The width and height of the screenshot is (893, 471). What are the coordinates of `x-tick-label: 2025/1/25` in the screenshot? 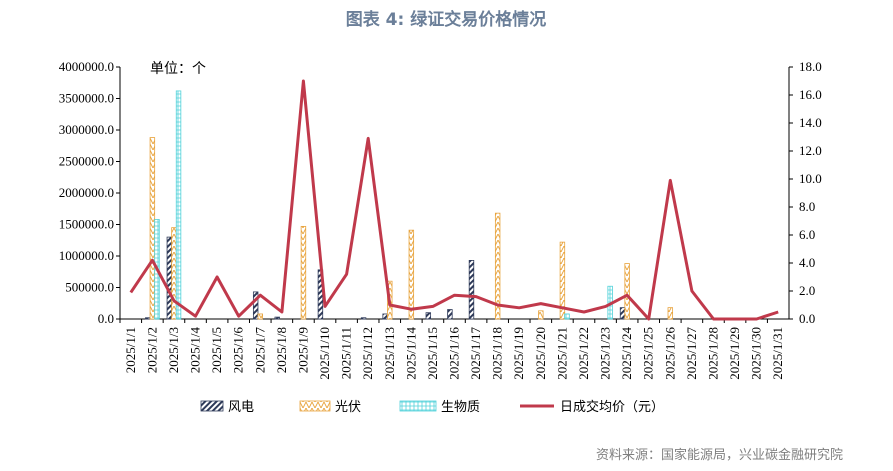 It's located at (648, 353).